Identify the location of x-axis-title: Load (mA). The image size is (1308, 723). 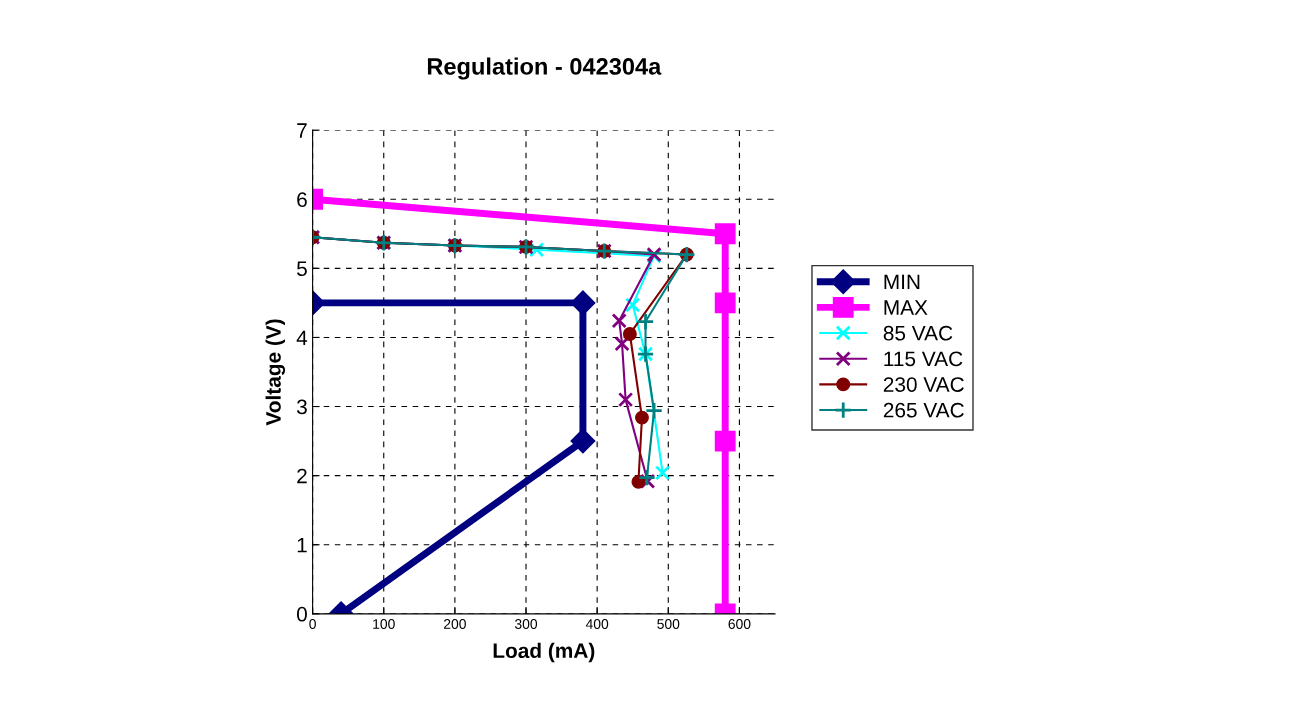
(544, 652).